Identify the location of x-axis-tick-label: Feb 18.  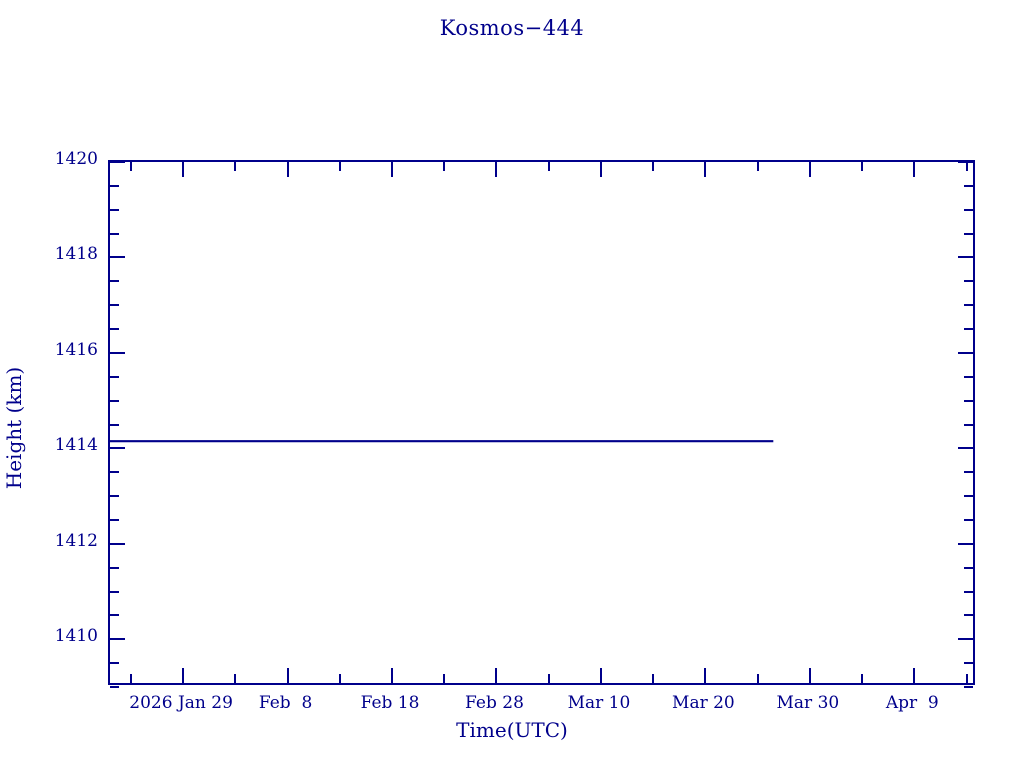
(390, 703).